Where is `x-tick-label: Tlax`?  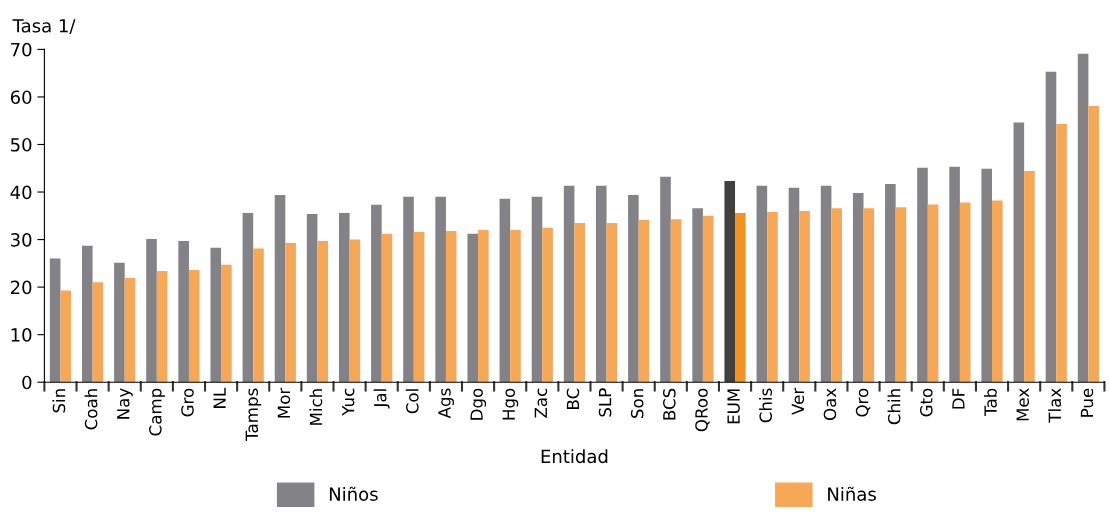 x-tick-label: Tlax is located at coordinates (1055, 405).